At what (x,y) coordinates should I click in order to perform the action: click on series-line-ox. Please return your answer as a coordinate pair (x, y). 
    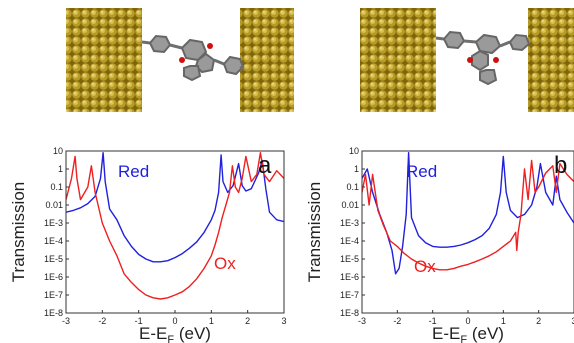
    Looking at the image, I should click on (468, 215).